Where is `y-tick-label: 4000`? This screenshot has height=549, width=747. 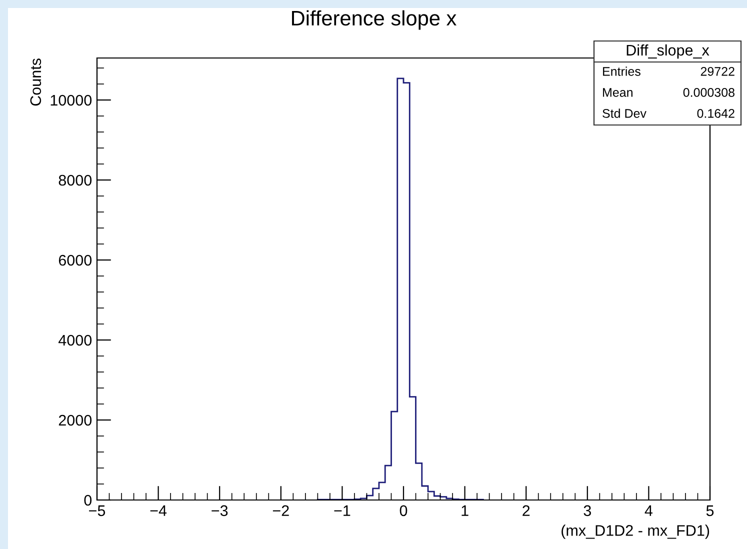 y-tick-label: 4000 is located at coordinates (75, 340).